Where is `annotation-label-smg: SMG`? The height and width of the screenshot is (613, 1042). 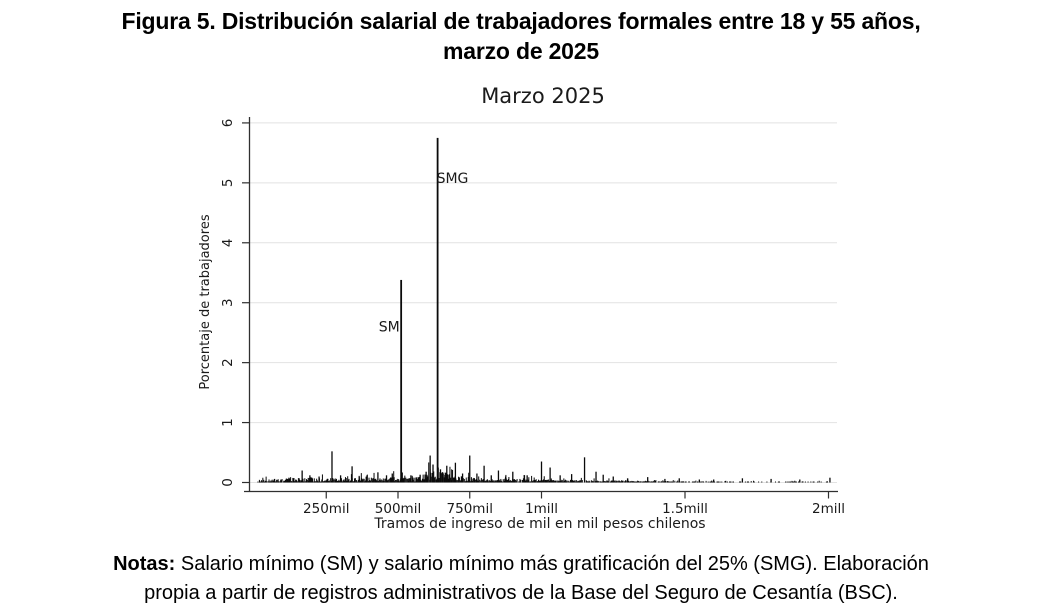
annotation-label-smg: SMG is located at coordinates (453, 179).